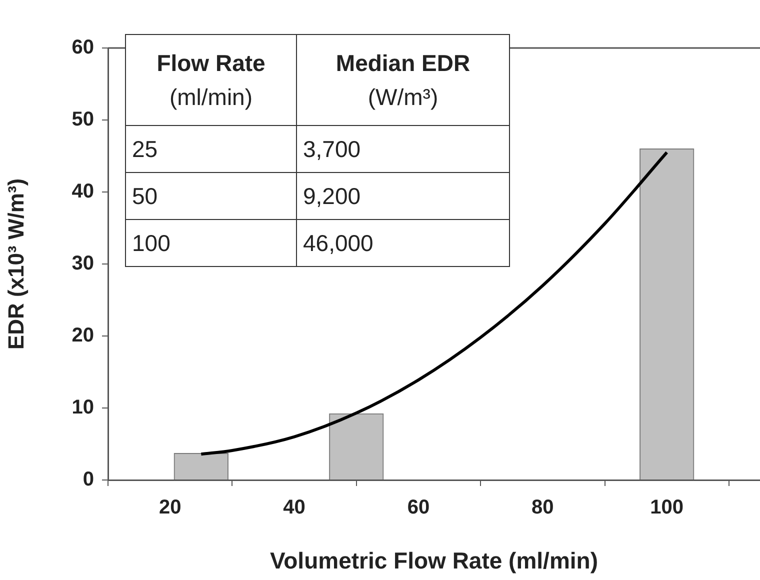 Image resolution: width=760 pixels, height=580 pixels. Describe the element at coordinates (211, 63) in the screenshot. I see `annotation: Flow Rate` at that location.